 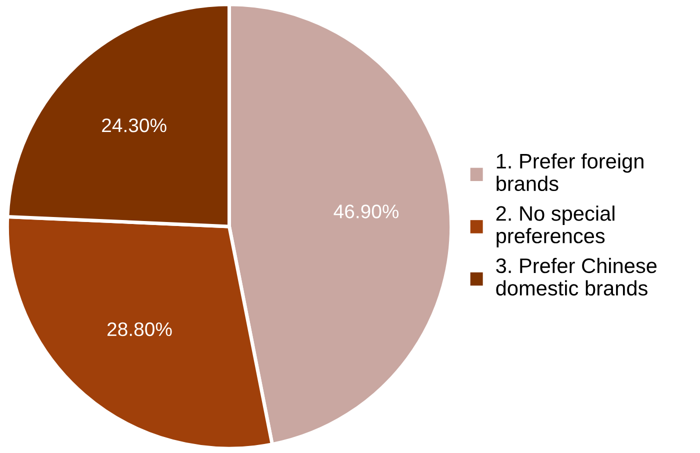 What do you see at coordinates (570, 172) in the screenshot?
I see `legend-label: 1. Prefer foreign brands` at bounding box center [570, 172].